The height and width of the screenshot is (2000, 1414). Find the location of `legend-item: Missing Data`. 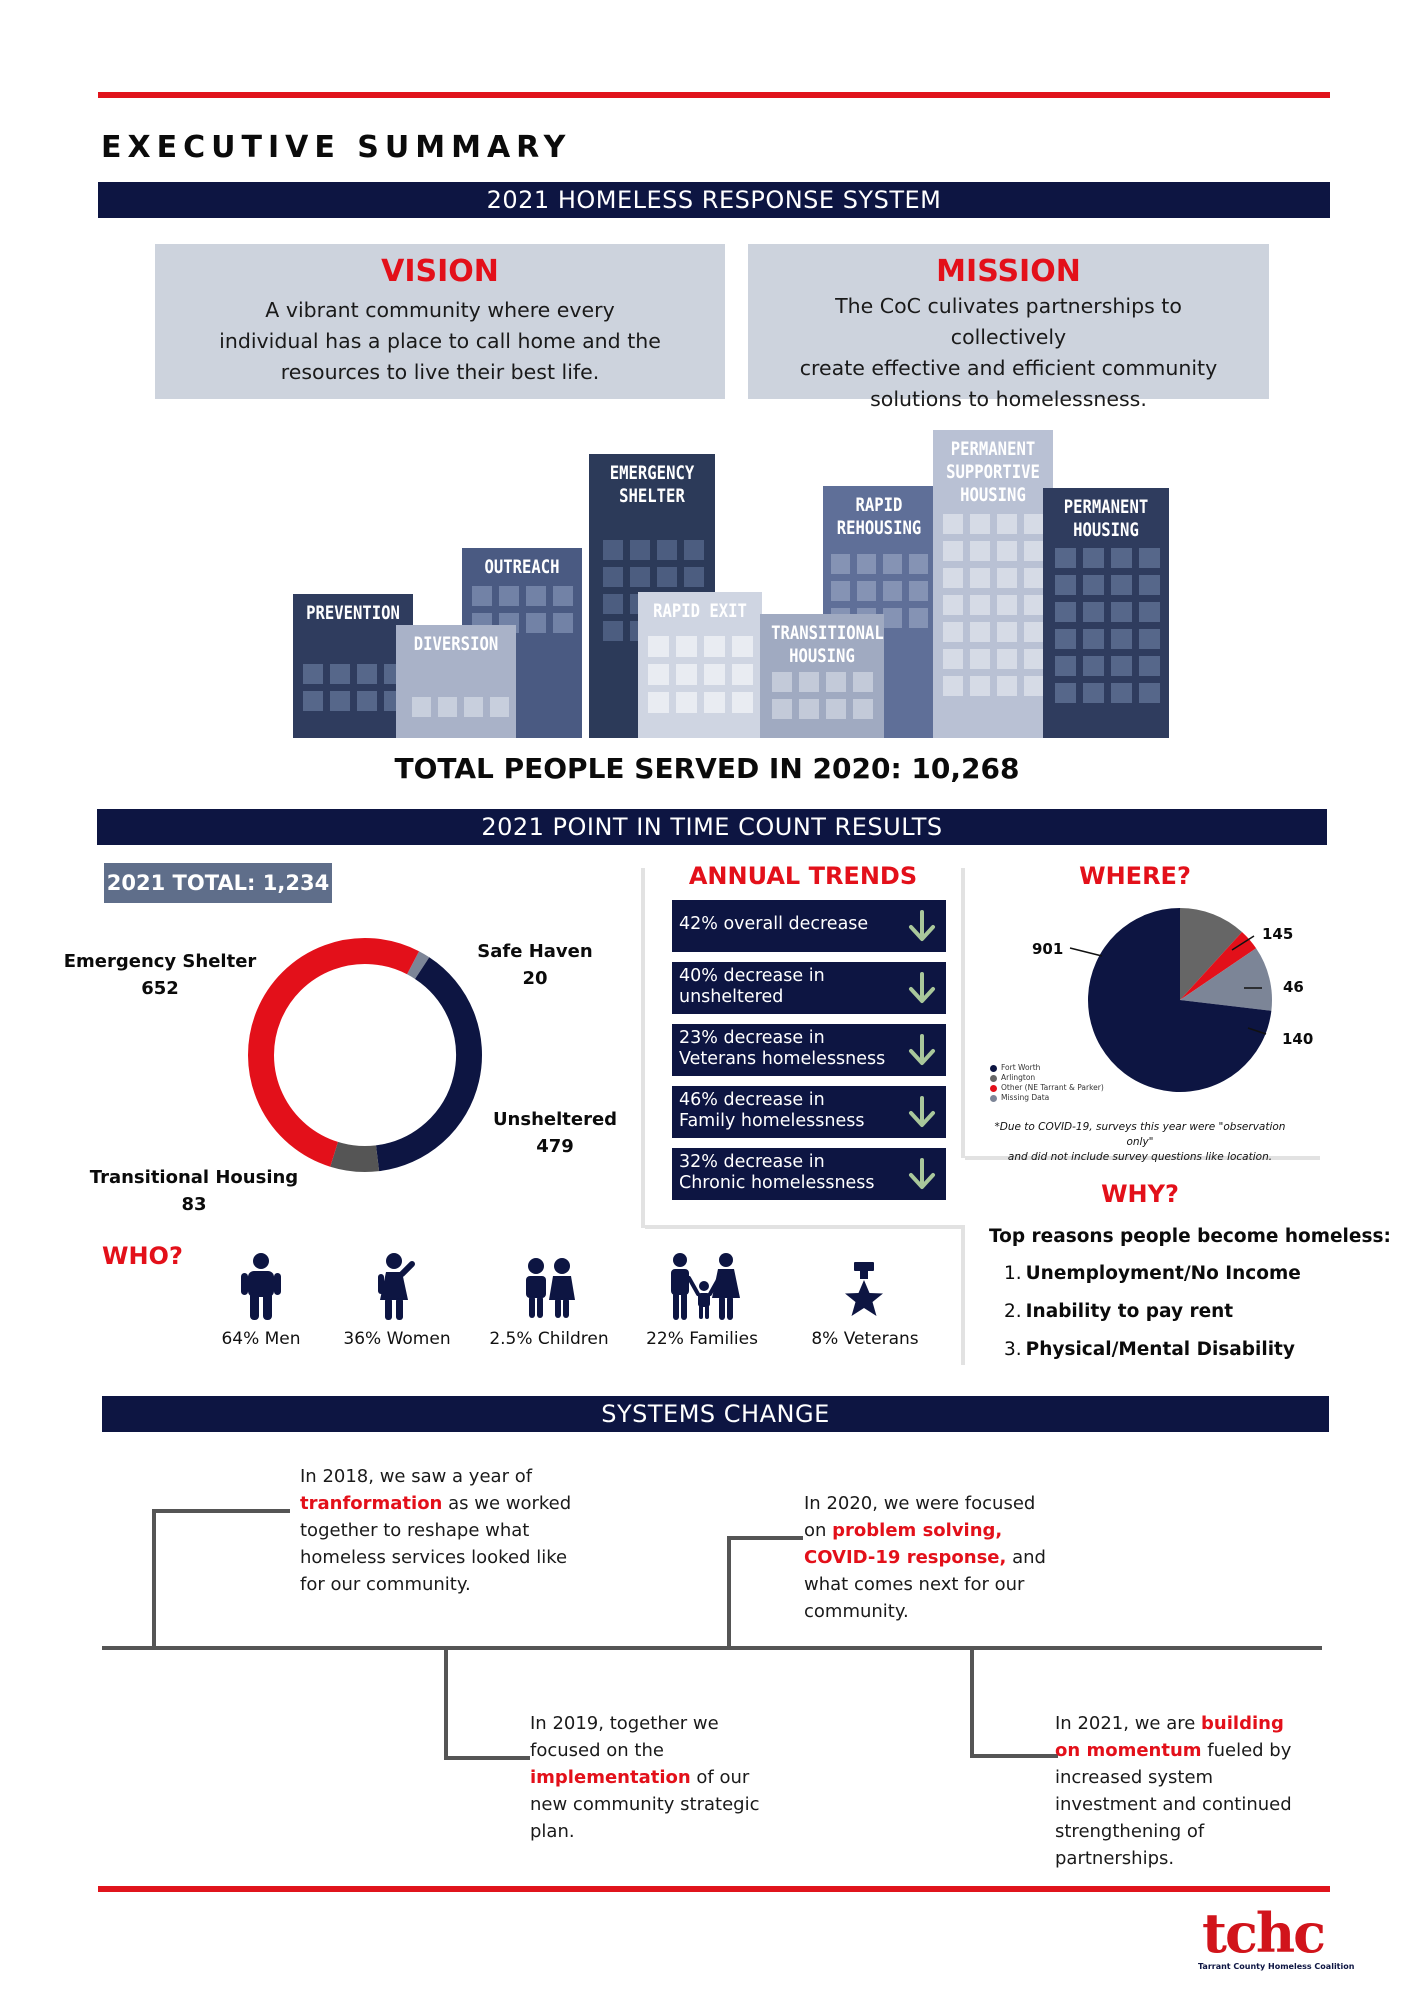

legend-item: Missing Data is located at coordinates (1047, 1098).